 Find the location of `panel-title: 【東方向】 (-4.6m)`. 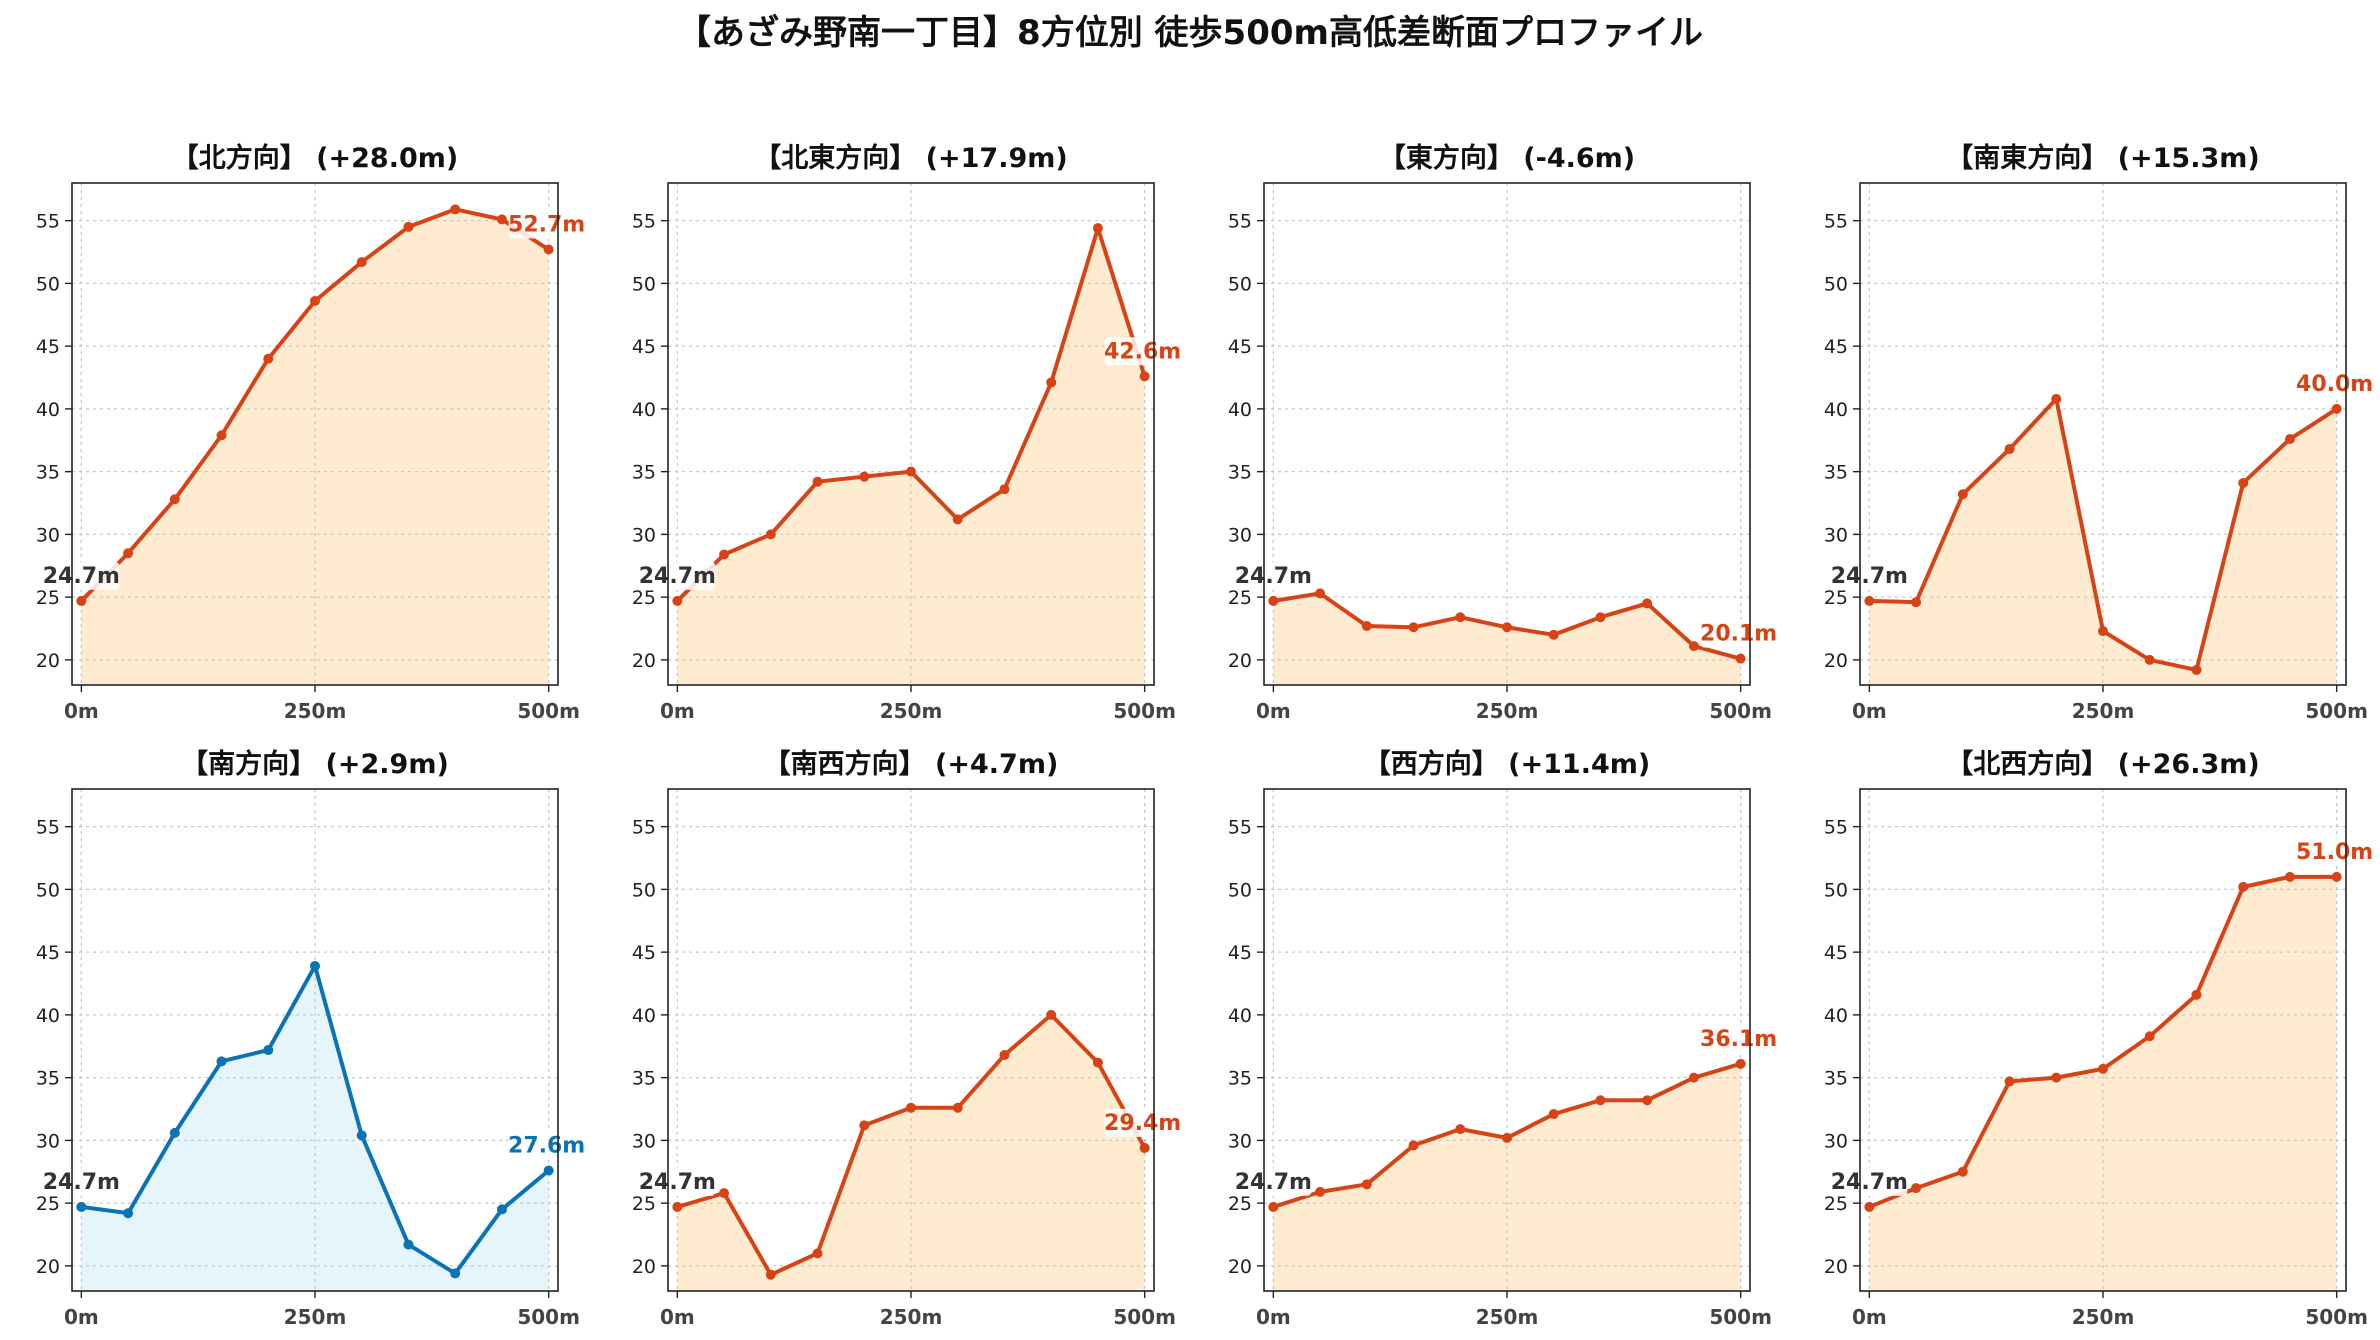

panel-title: 【東方向】 (-4.6m) is located at coordinates (1507, 158).